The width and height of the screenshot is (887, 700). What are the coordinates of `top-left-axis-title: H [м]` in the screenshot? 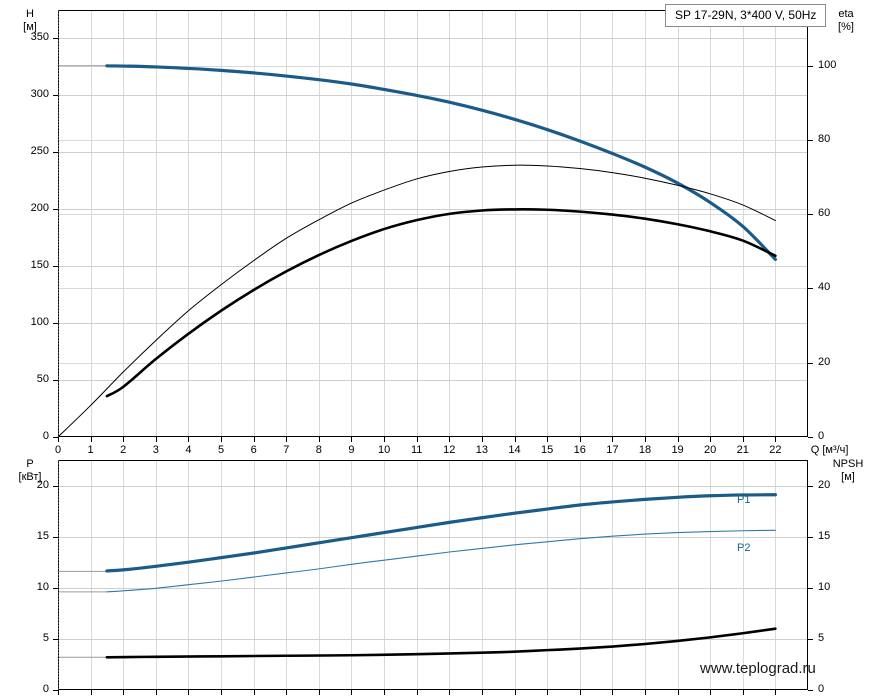 It's located at (30, 21).